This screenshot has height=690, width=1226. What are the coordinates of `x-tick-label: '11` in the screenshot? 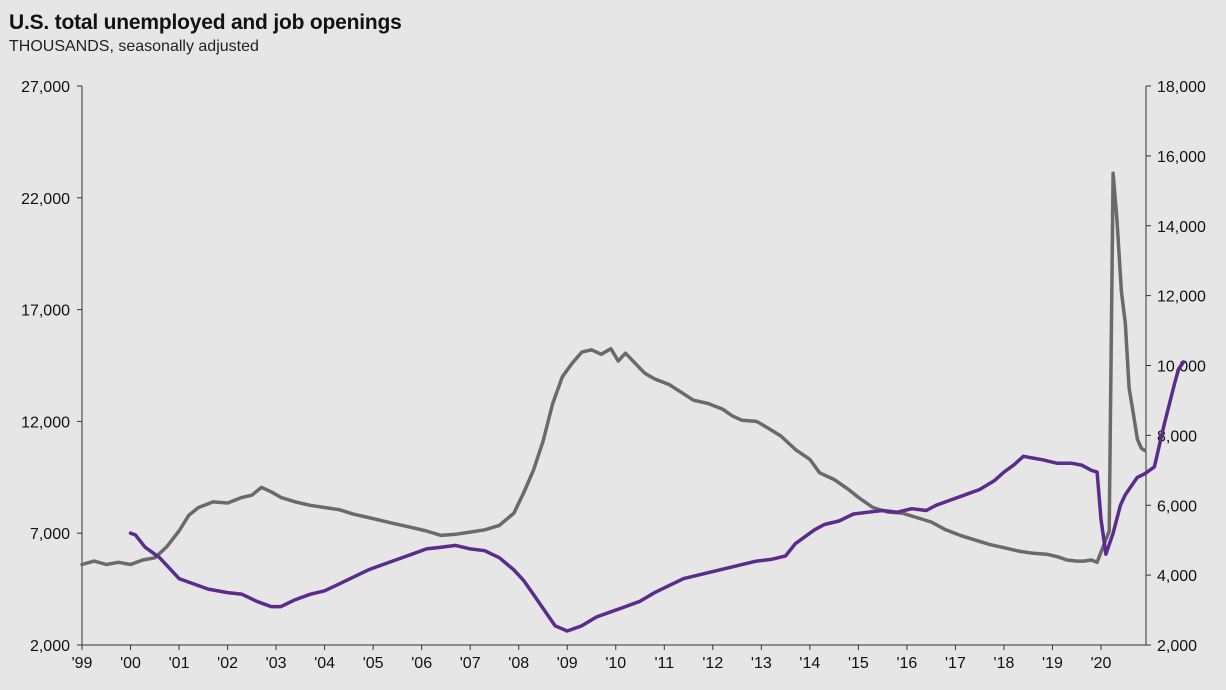 It's located at (664, 663).